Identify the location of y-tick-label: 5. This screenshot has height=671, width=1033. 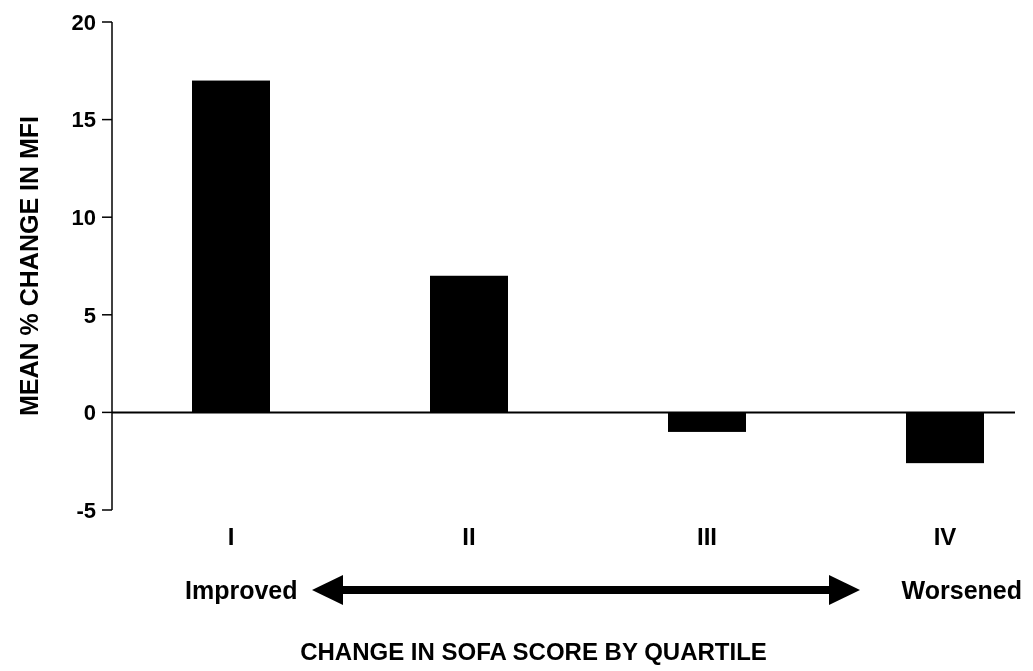
(89, 315).